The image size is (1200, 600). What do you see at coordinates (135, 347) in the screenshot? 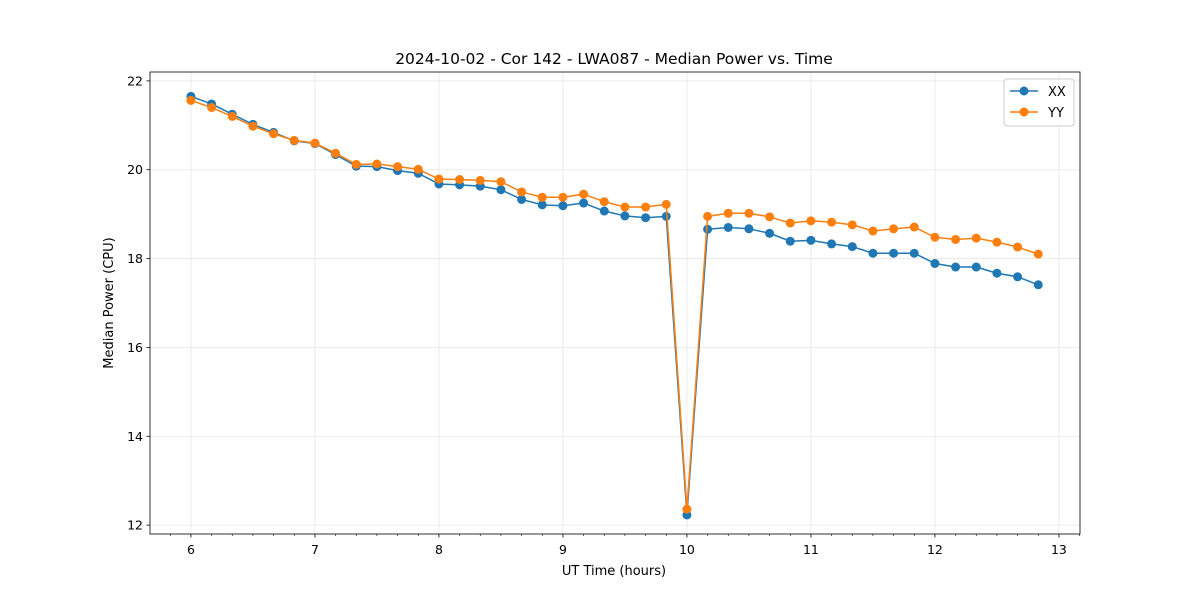
I see `y-tick-label: 16` at bounding box center [135, 347].